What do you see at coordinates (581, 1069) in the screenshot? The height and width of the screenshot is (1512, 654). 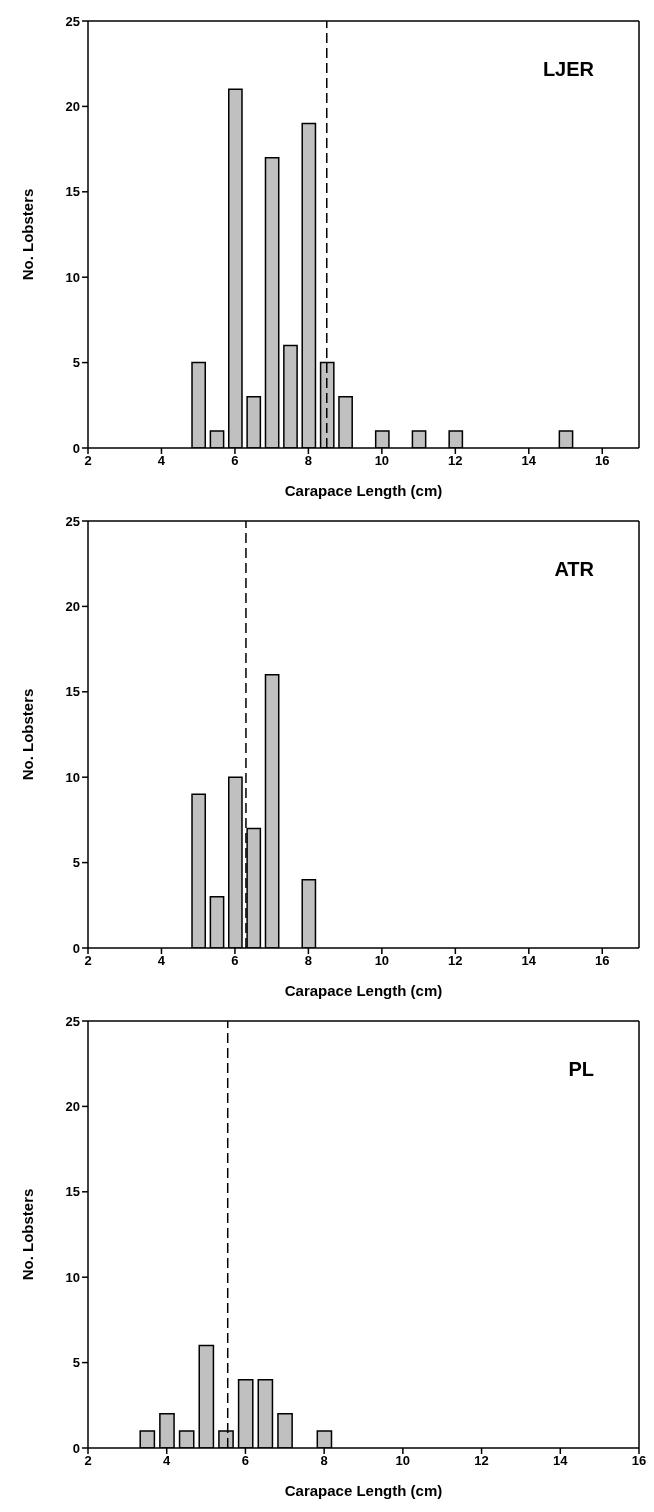 I see `annotation: PL` at bounding box center [581, 1069].